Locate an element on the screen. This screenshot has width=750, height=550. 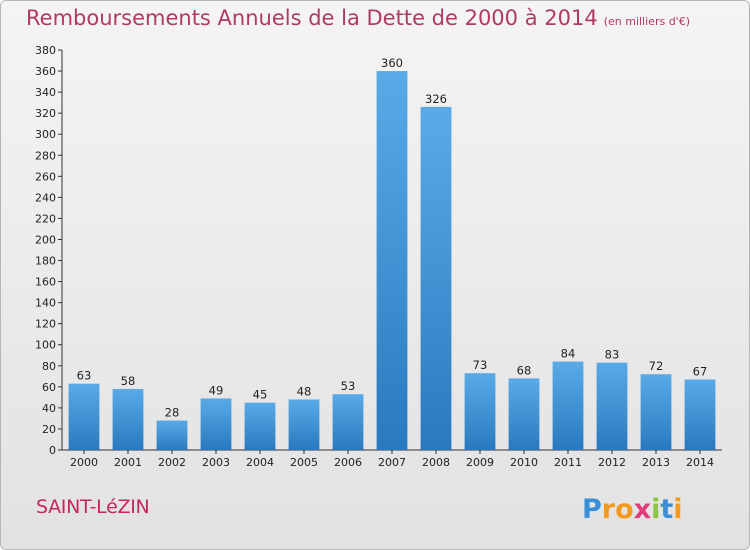
y-tick-label: 120 is located at coordinates (45, 324).